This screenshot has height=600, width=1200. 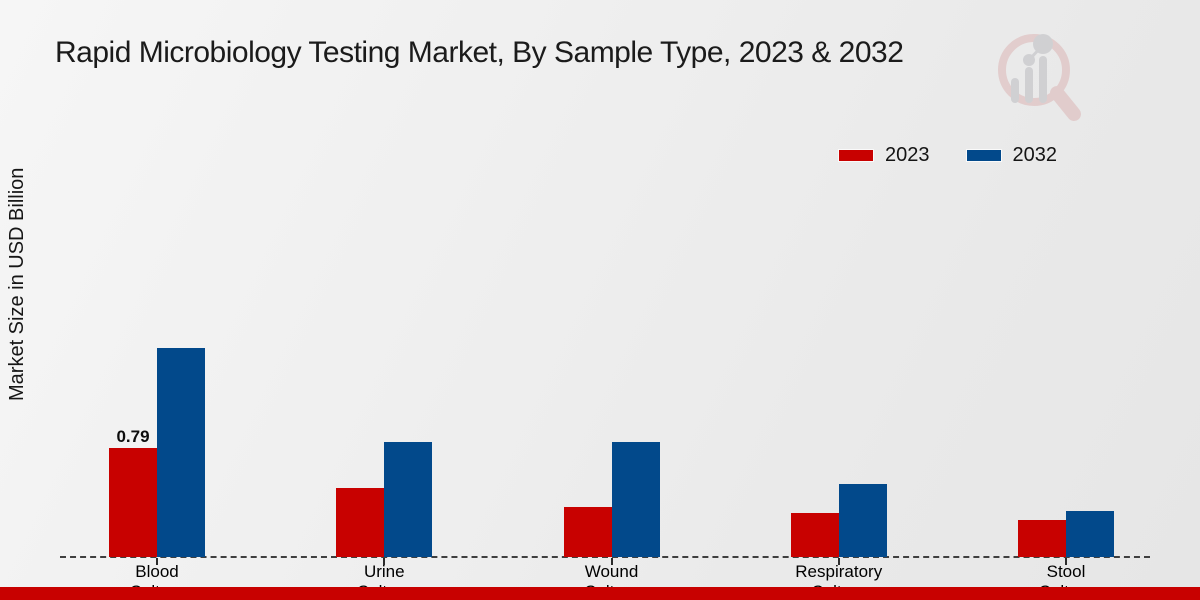 What do you see at coordinates (133, 436) in the screenshot?
I see `bar-value-label-2023: 0.79` at bounding box center [133, 436].